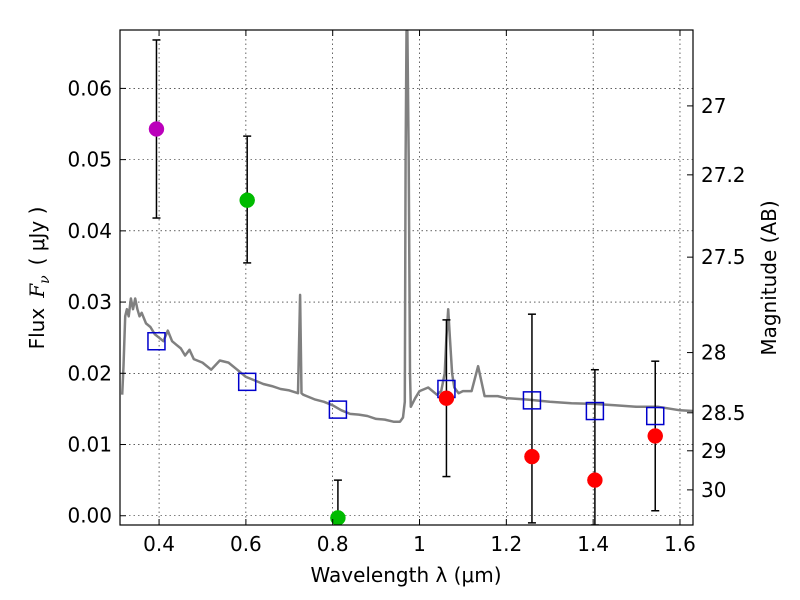  What do you see at coordinates (89, 88) in the screenshot?
I see `y-tick-label: 0.06` at bounding box center [89, 88].